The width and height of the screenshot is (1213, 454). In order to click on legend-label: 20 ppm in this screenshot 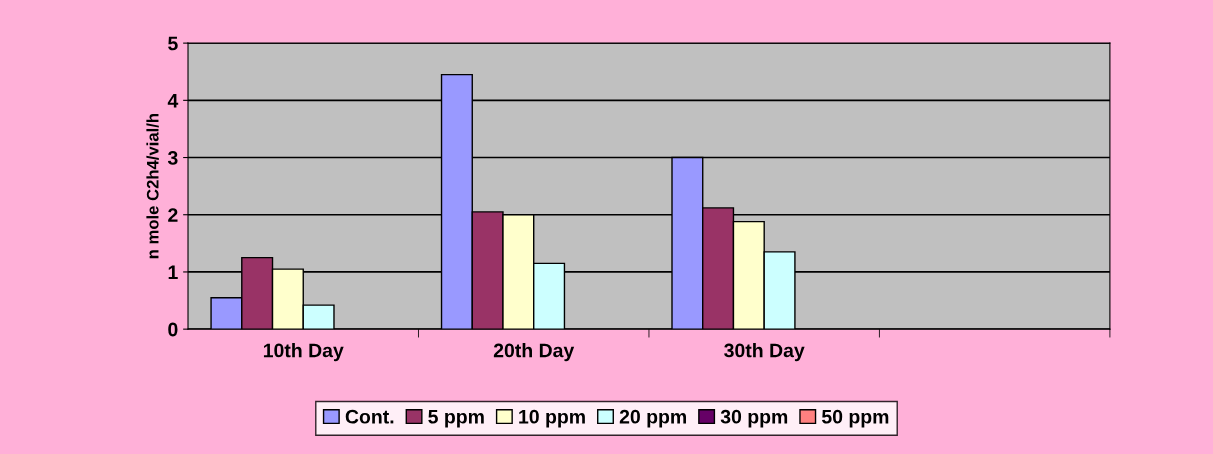, I will do `click(652, 418)`.